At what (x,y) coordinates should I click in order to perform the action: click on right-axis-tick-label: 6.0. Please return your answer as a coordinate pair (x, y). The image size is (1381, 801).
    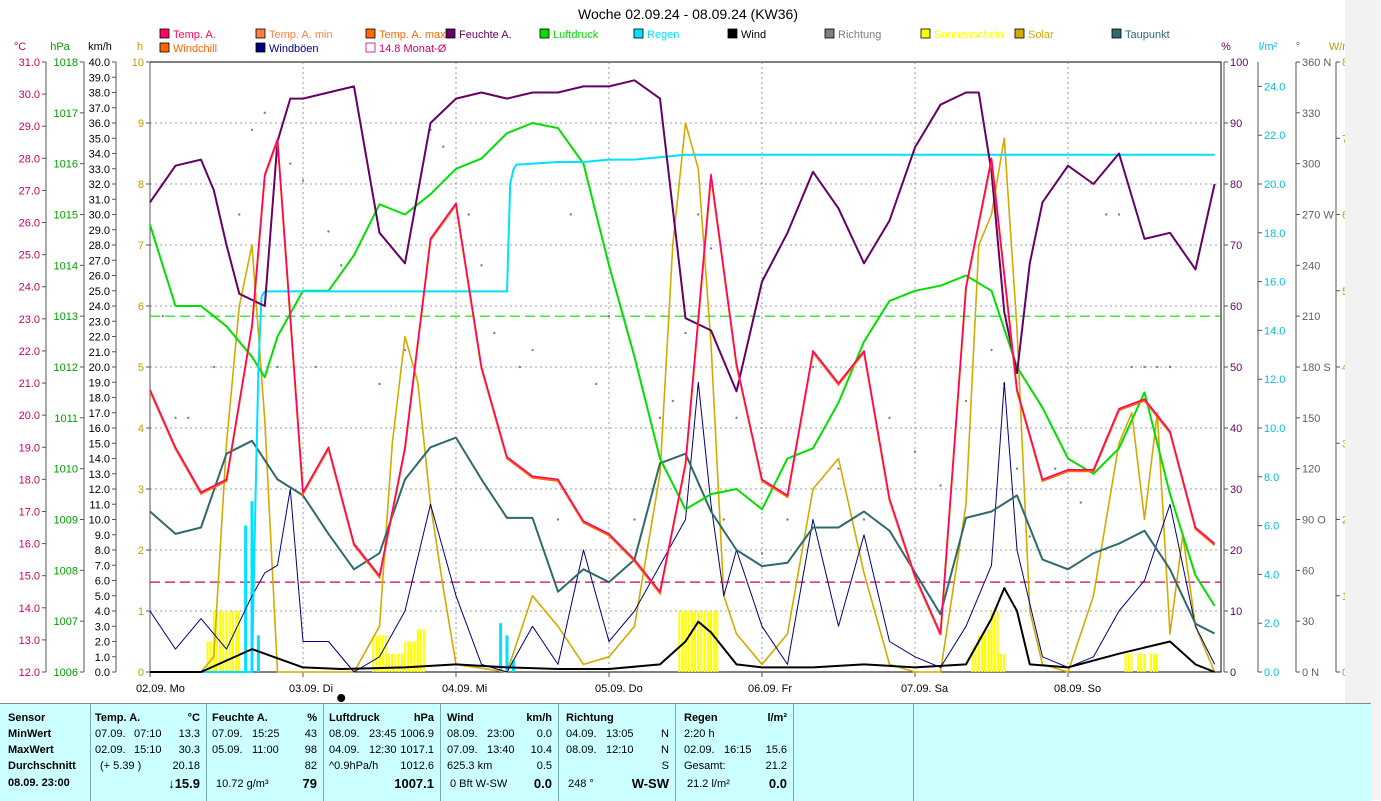
    Looking at the image, I should click on (1271, 527).